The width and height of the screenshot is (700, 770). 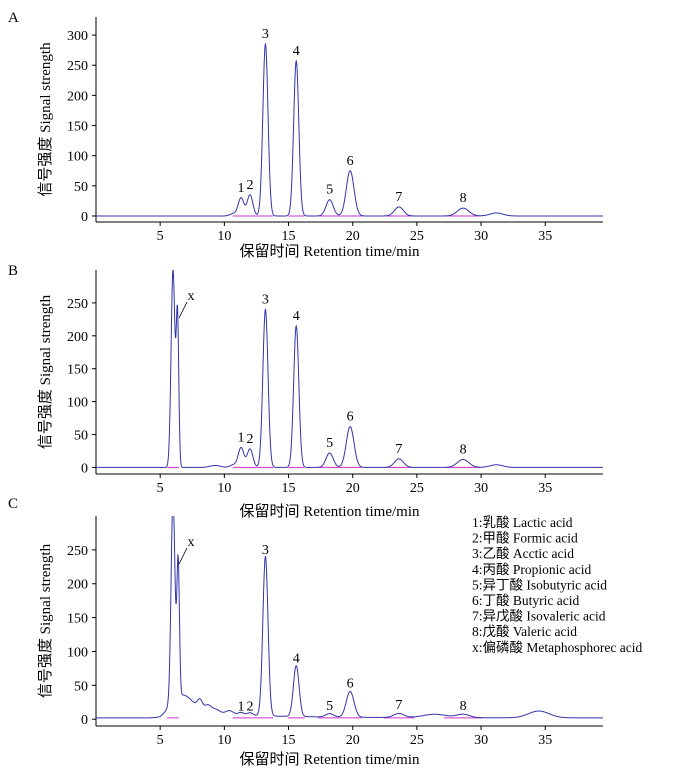 What do you see at coordinates (525, 600) in the screenshot?
I see `legend-entry: 6:丁酸 Butyric acid` at bounding box center [525, 600].